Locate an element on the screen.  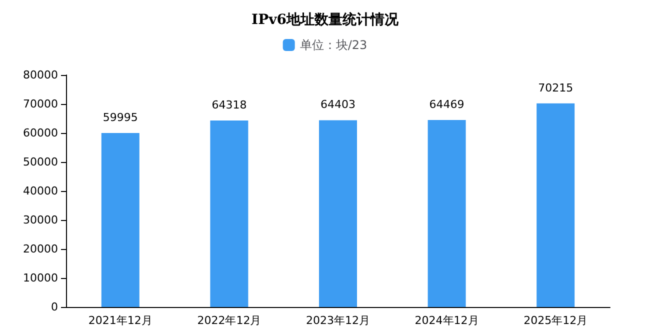
data-label: 70215 is located at coordinates (556, 87).